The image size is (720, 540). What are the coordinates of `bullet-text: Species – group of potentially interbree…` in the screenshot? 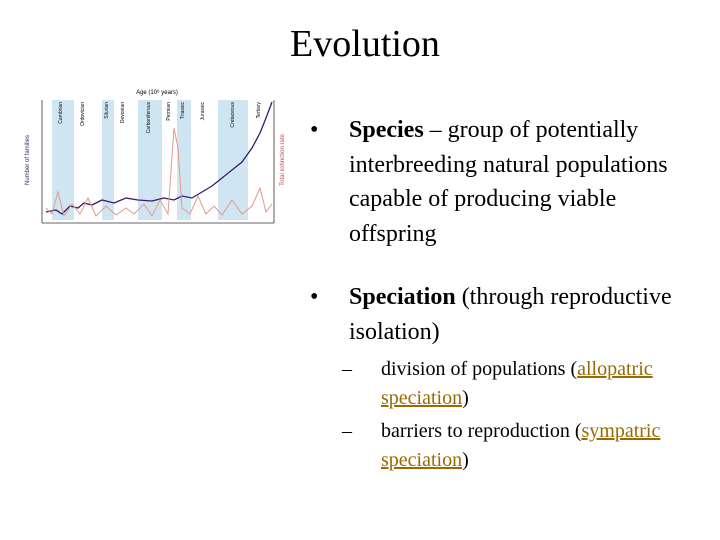 It's located at (524, 182).